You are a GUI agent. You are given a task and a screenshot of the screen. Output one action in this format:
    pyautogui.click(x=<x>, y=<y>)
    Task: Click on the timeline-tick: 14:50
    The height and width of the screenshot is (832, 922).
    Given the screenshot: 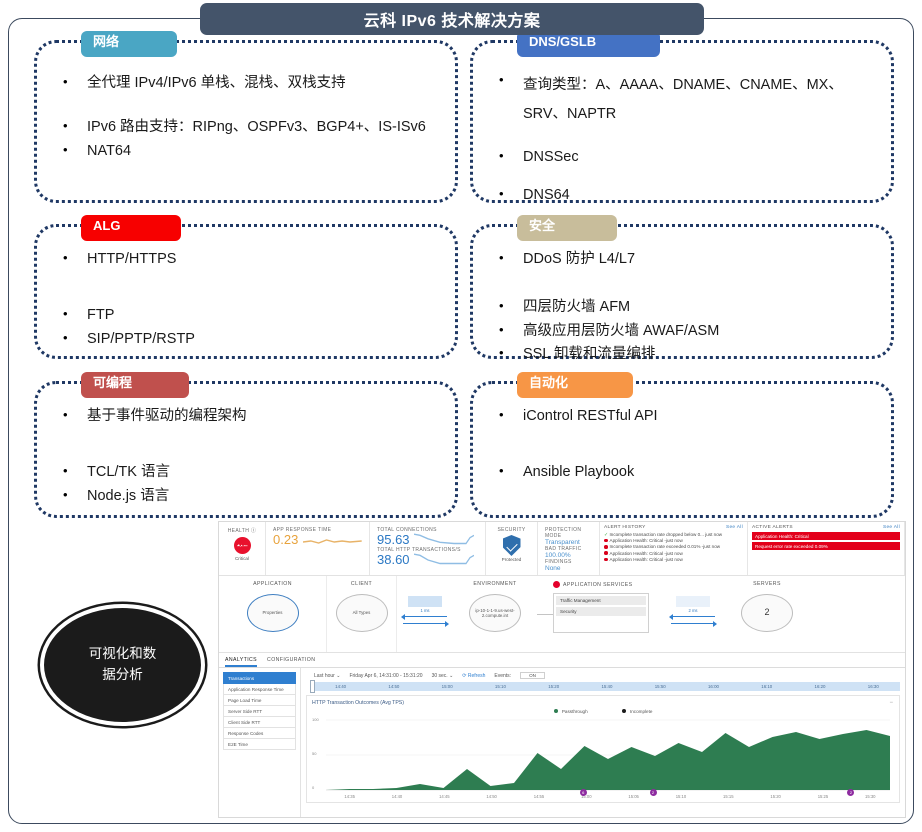 What is the action you would take?
    pyautogui.click(x=394, y=686)
    